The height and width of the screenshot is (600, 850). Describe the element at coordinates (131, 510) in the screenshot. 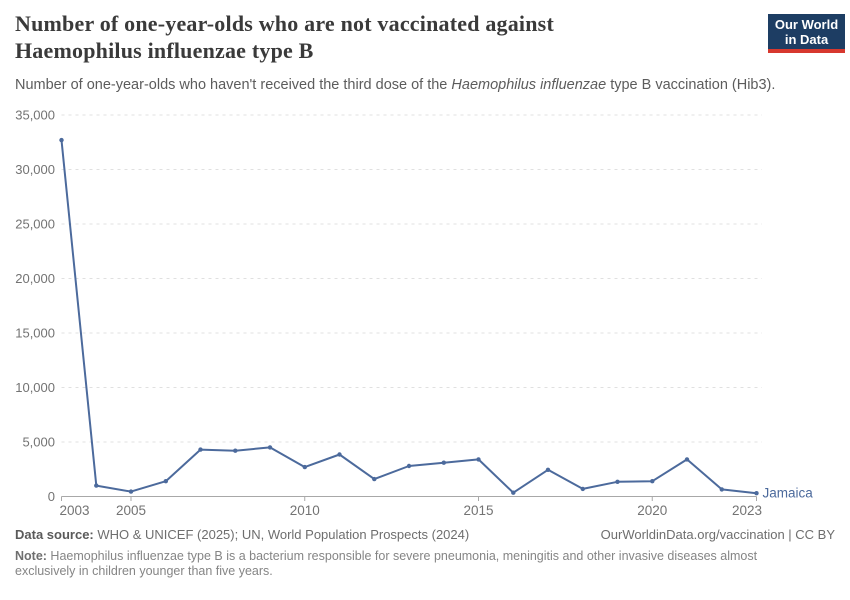

I see `x-tick-label: 2005` at that location.